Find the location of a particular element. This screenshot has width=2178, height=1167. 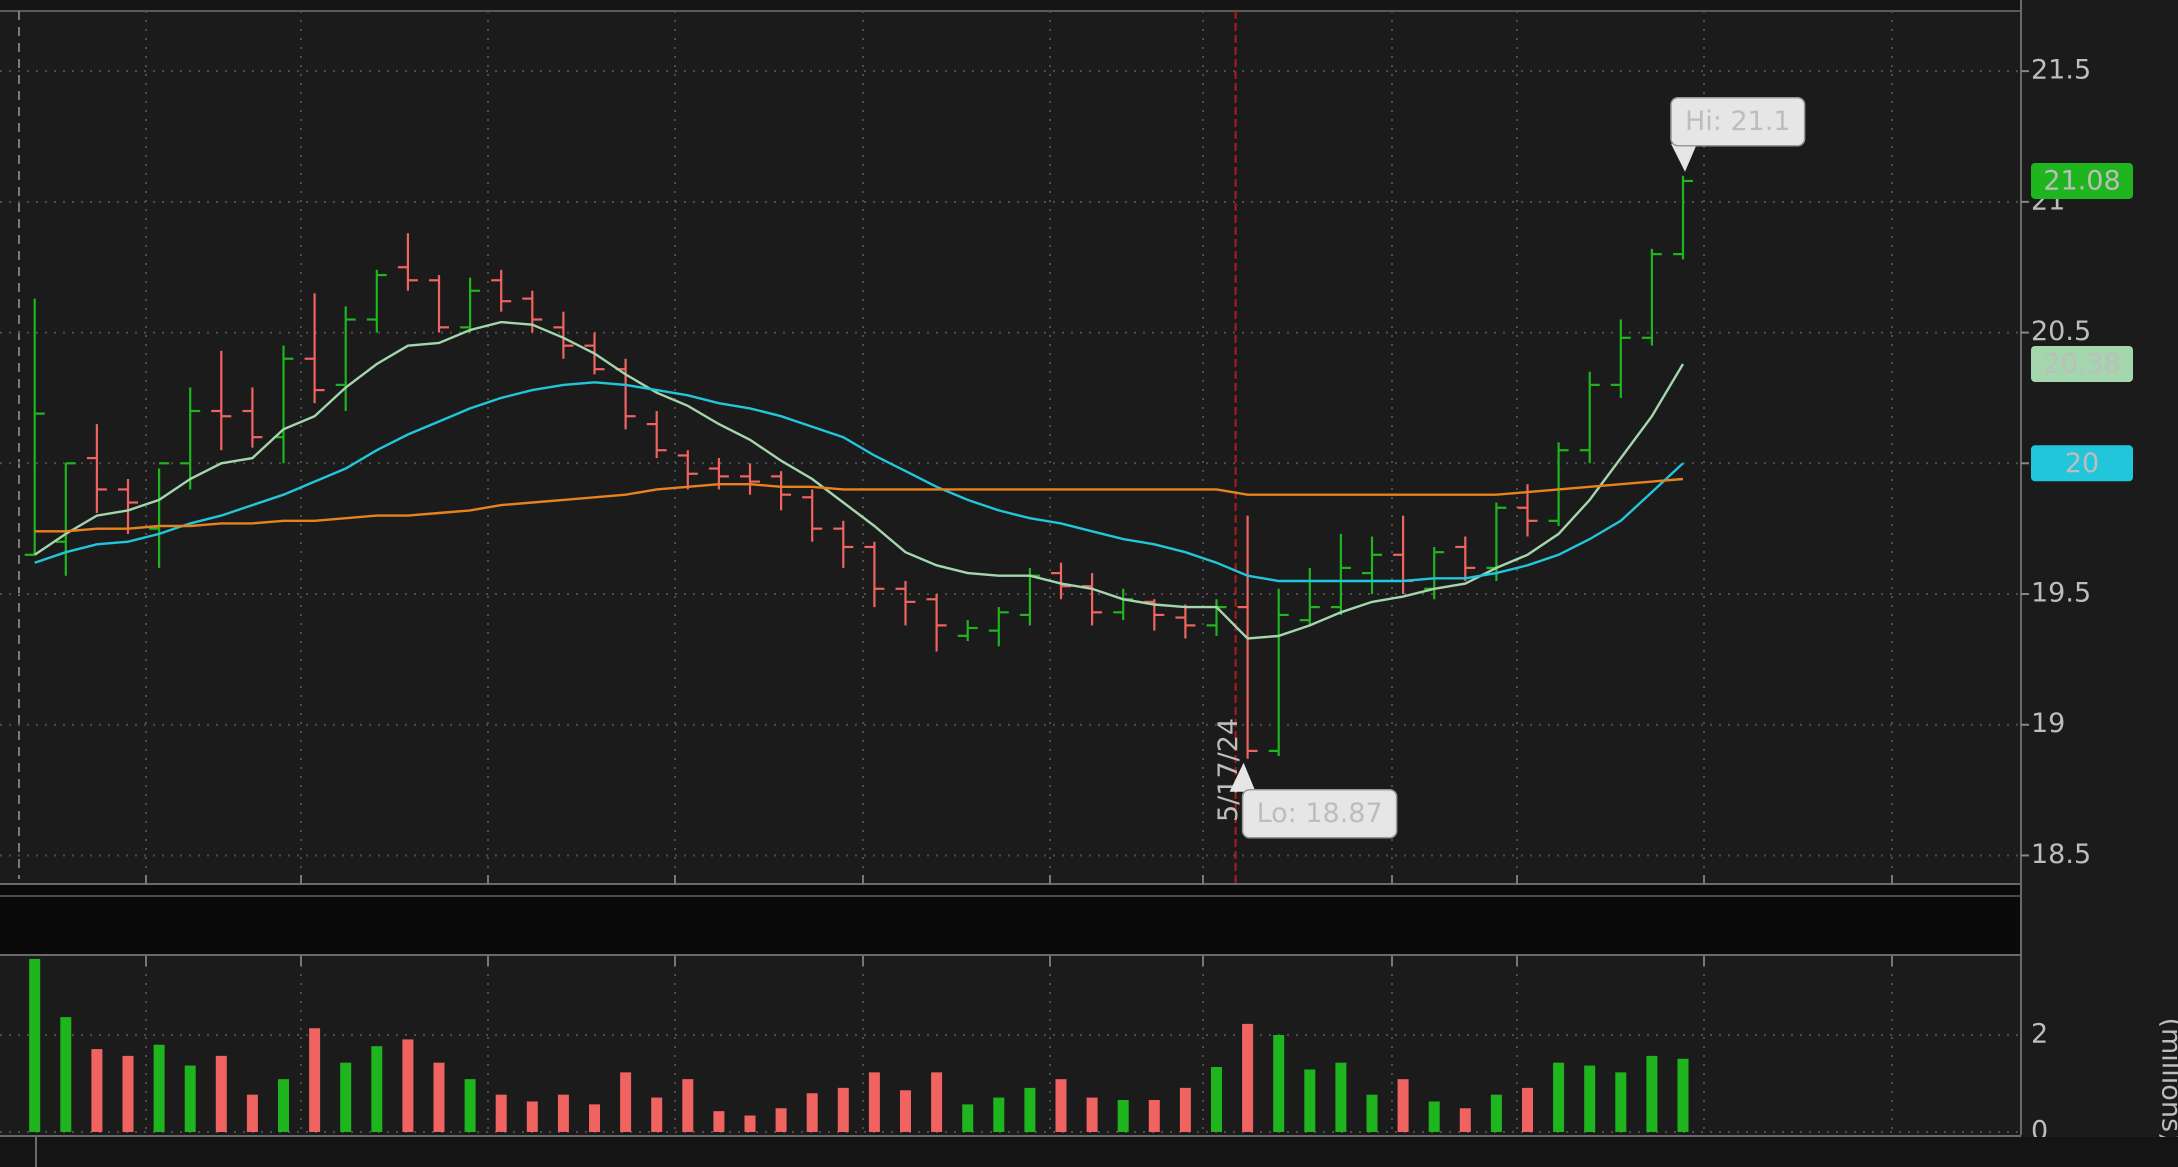

callout-label: Hi: 21.1 is located at coordinates (1738, 121).